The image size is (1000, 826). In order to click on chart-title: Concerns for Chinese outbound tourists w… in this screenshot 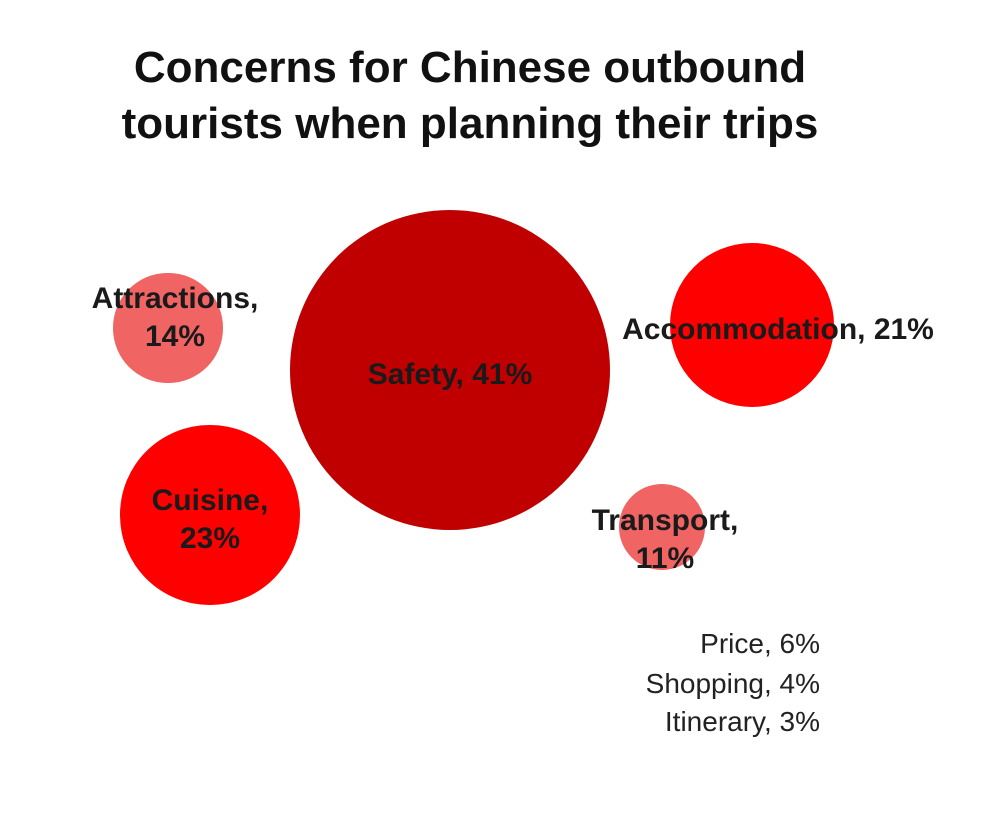, I will do `click(470, 95)`.